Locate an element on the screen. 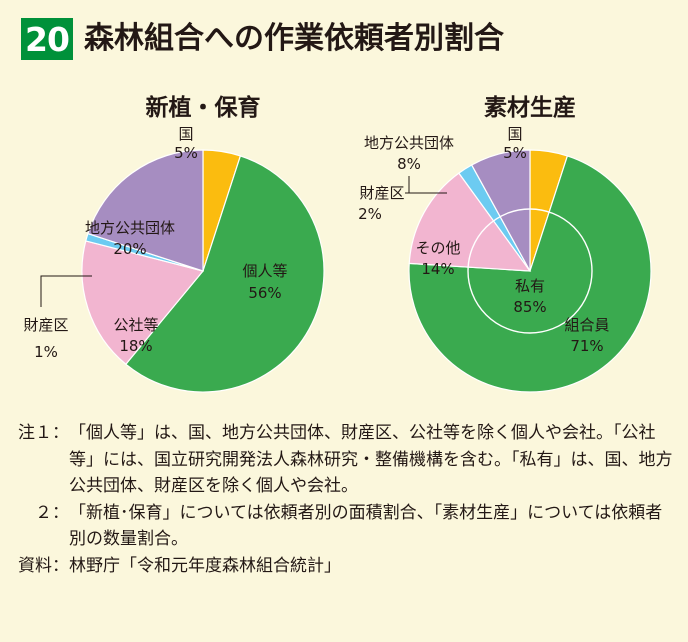  source: 資料： 林野庁「令和元年度森林組合統計」 is located at coordinates (348, 566).